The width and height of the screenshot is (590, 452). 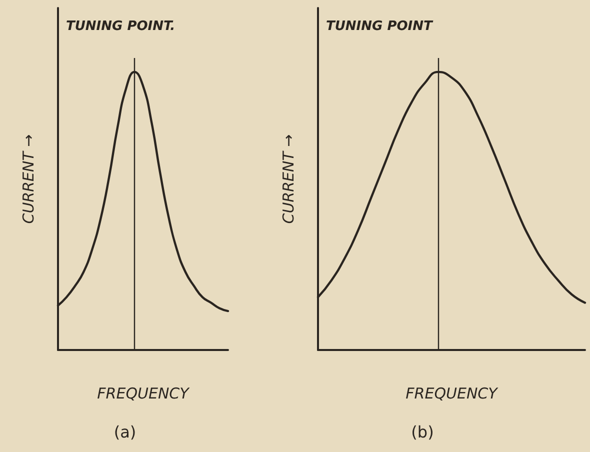 I want to click on text: (b), so click(x=422, y=432).